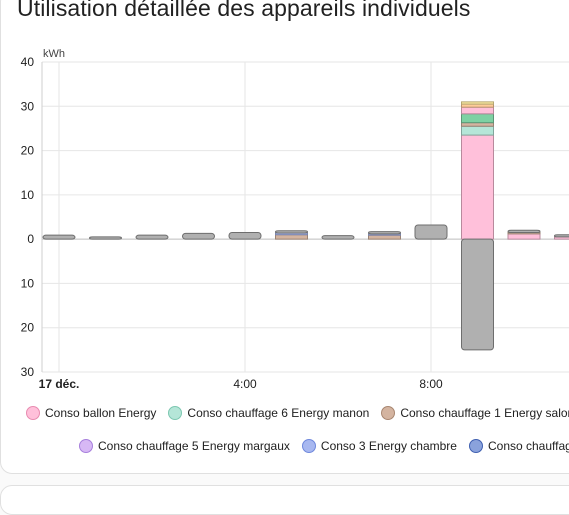  I want to click on legend-label: Conso ballon Energy, so click(100, 413).